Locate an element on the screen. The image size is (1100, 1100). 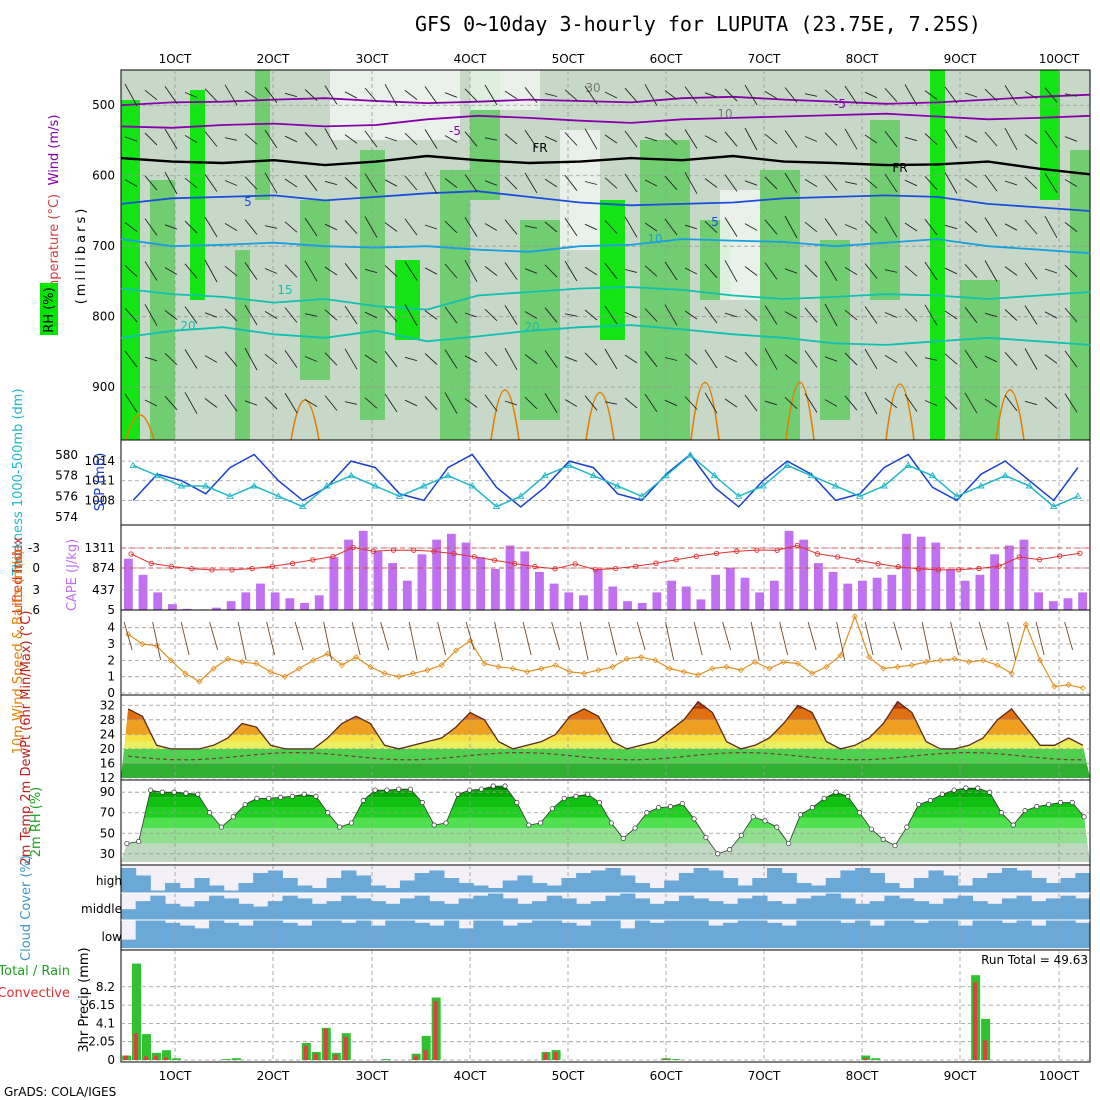
y-tick-label-wind: 4 is located at coordinates (111, 628).